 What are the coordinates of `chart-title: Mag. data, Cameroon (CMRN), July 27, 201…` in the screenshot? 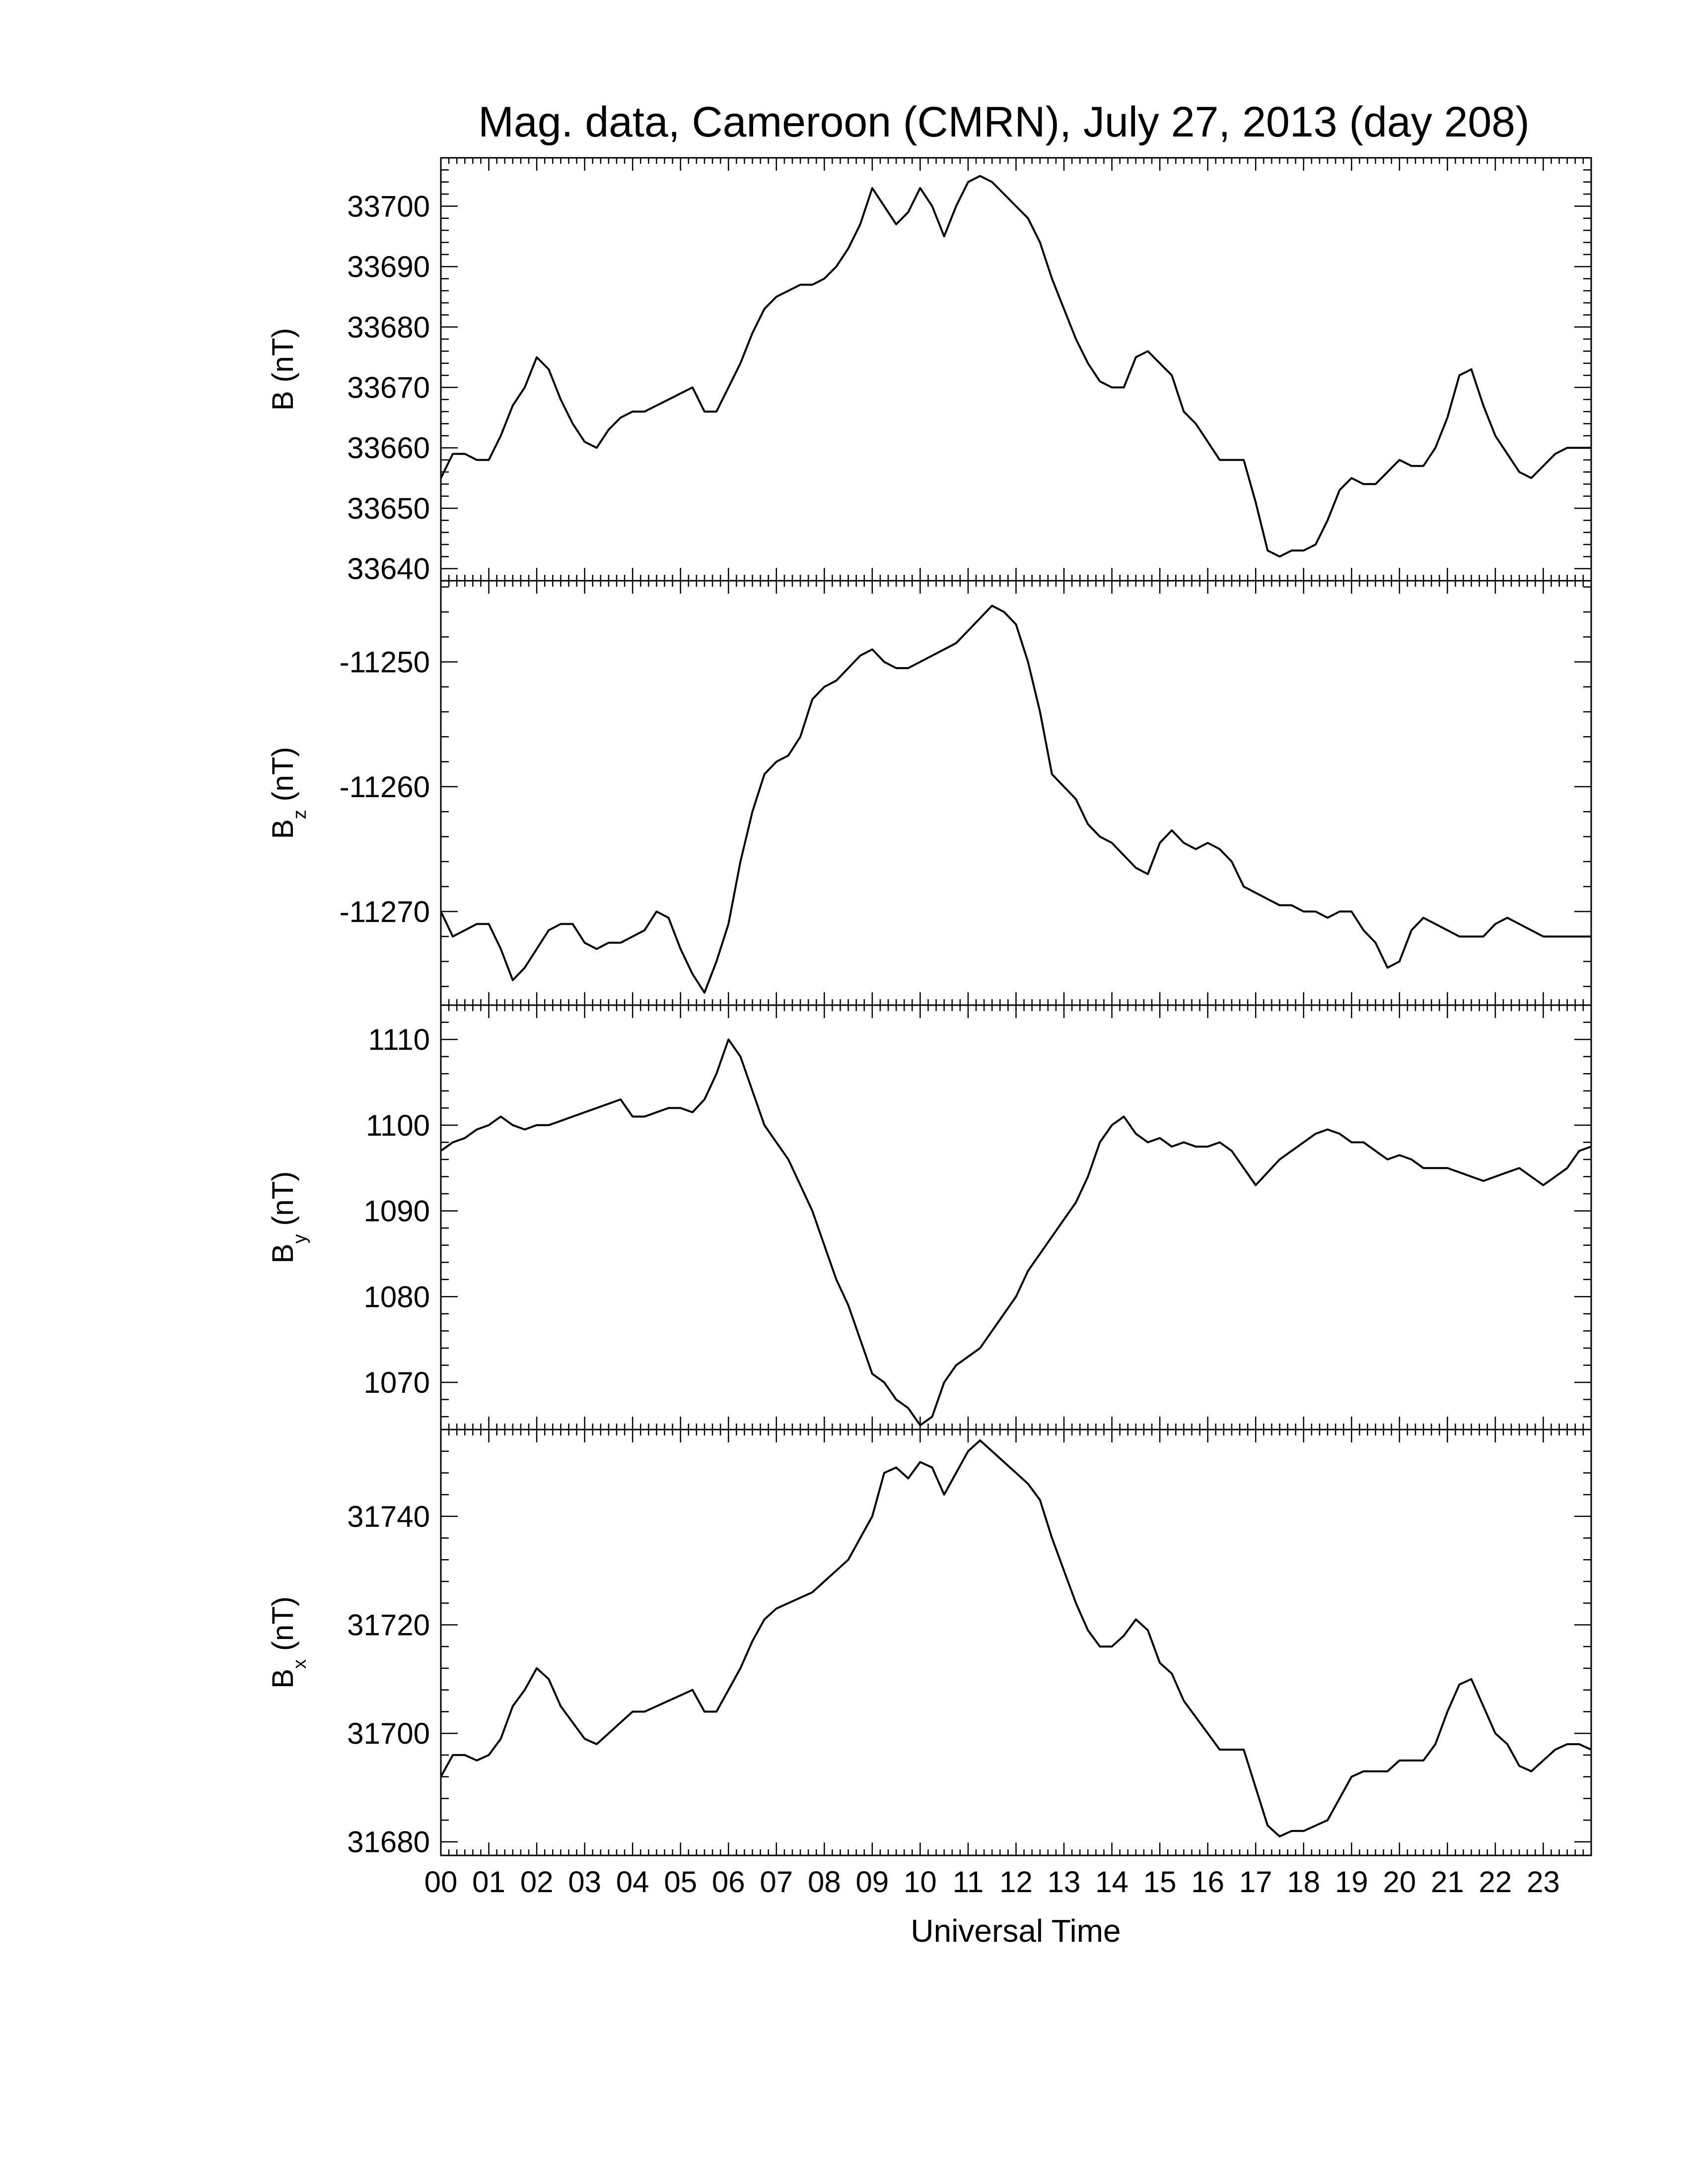 It's located at (1004, 122).